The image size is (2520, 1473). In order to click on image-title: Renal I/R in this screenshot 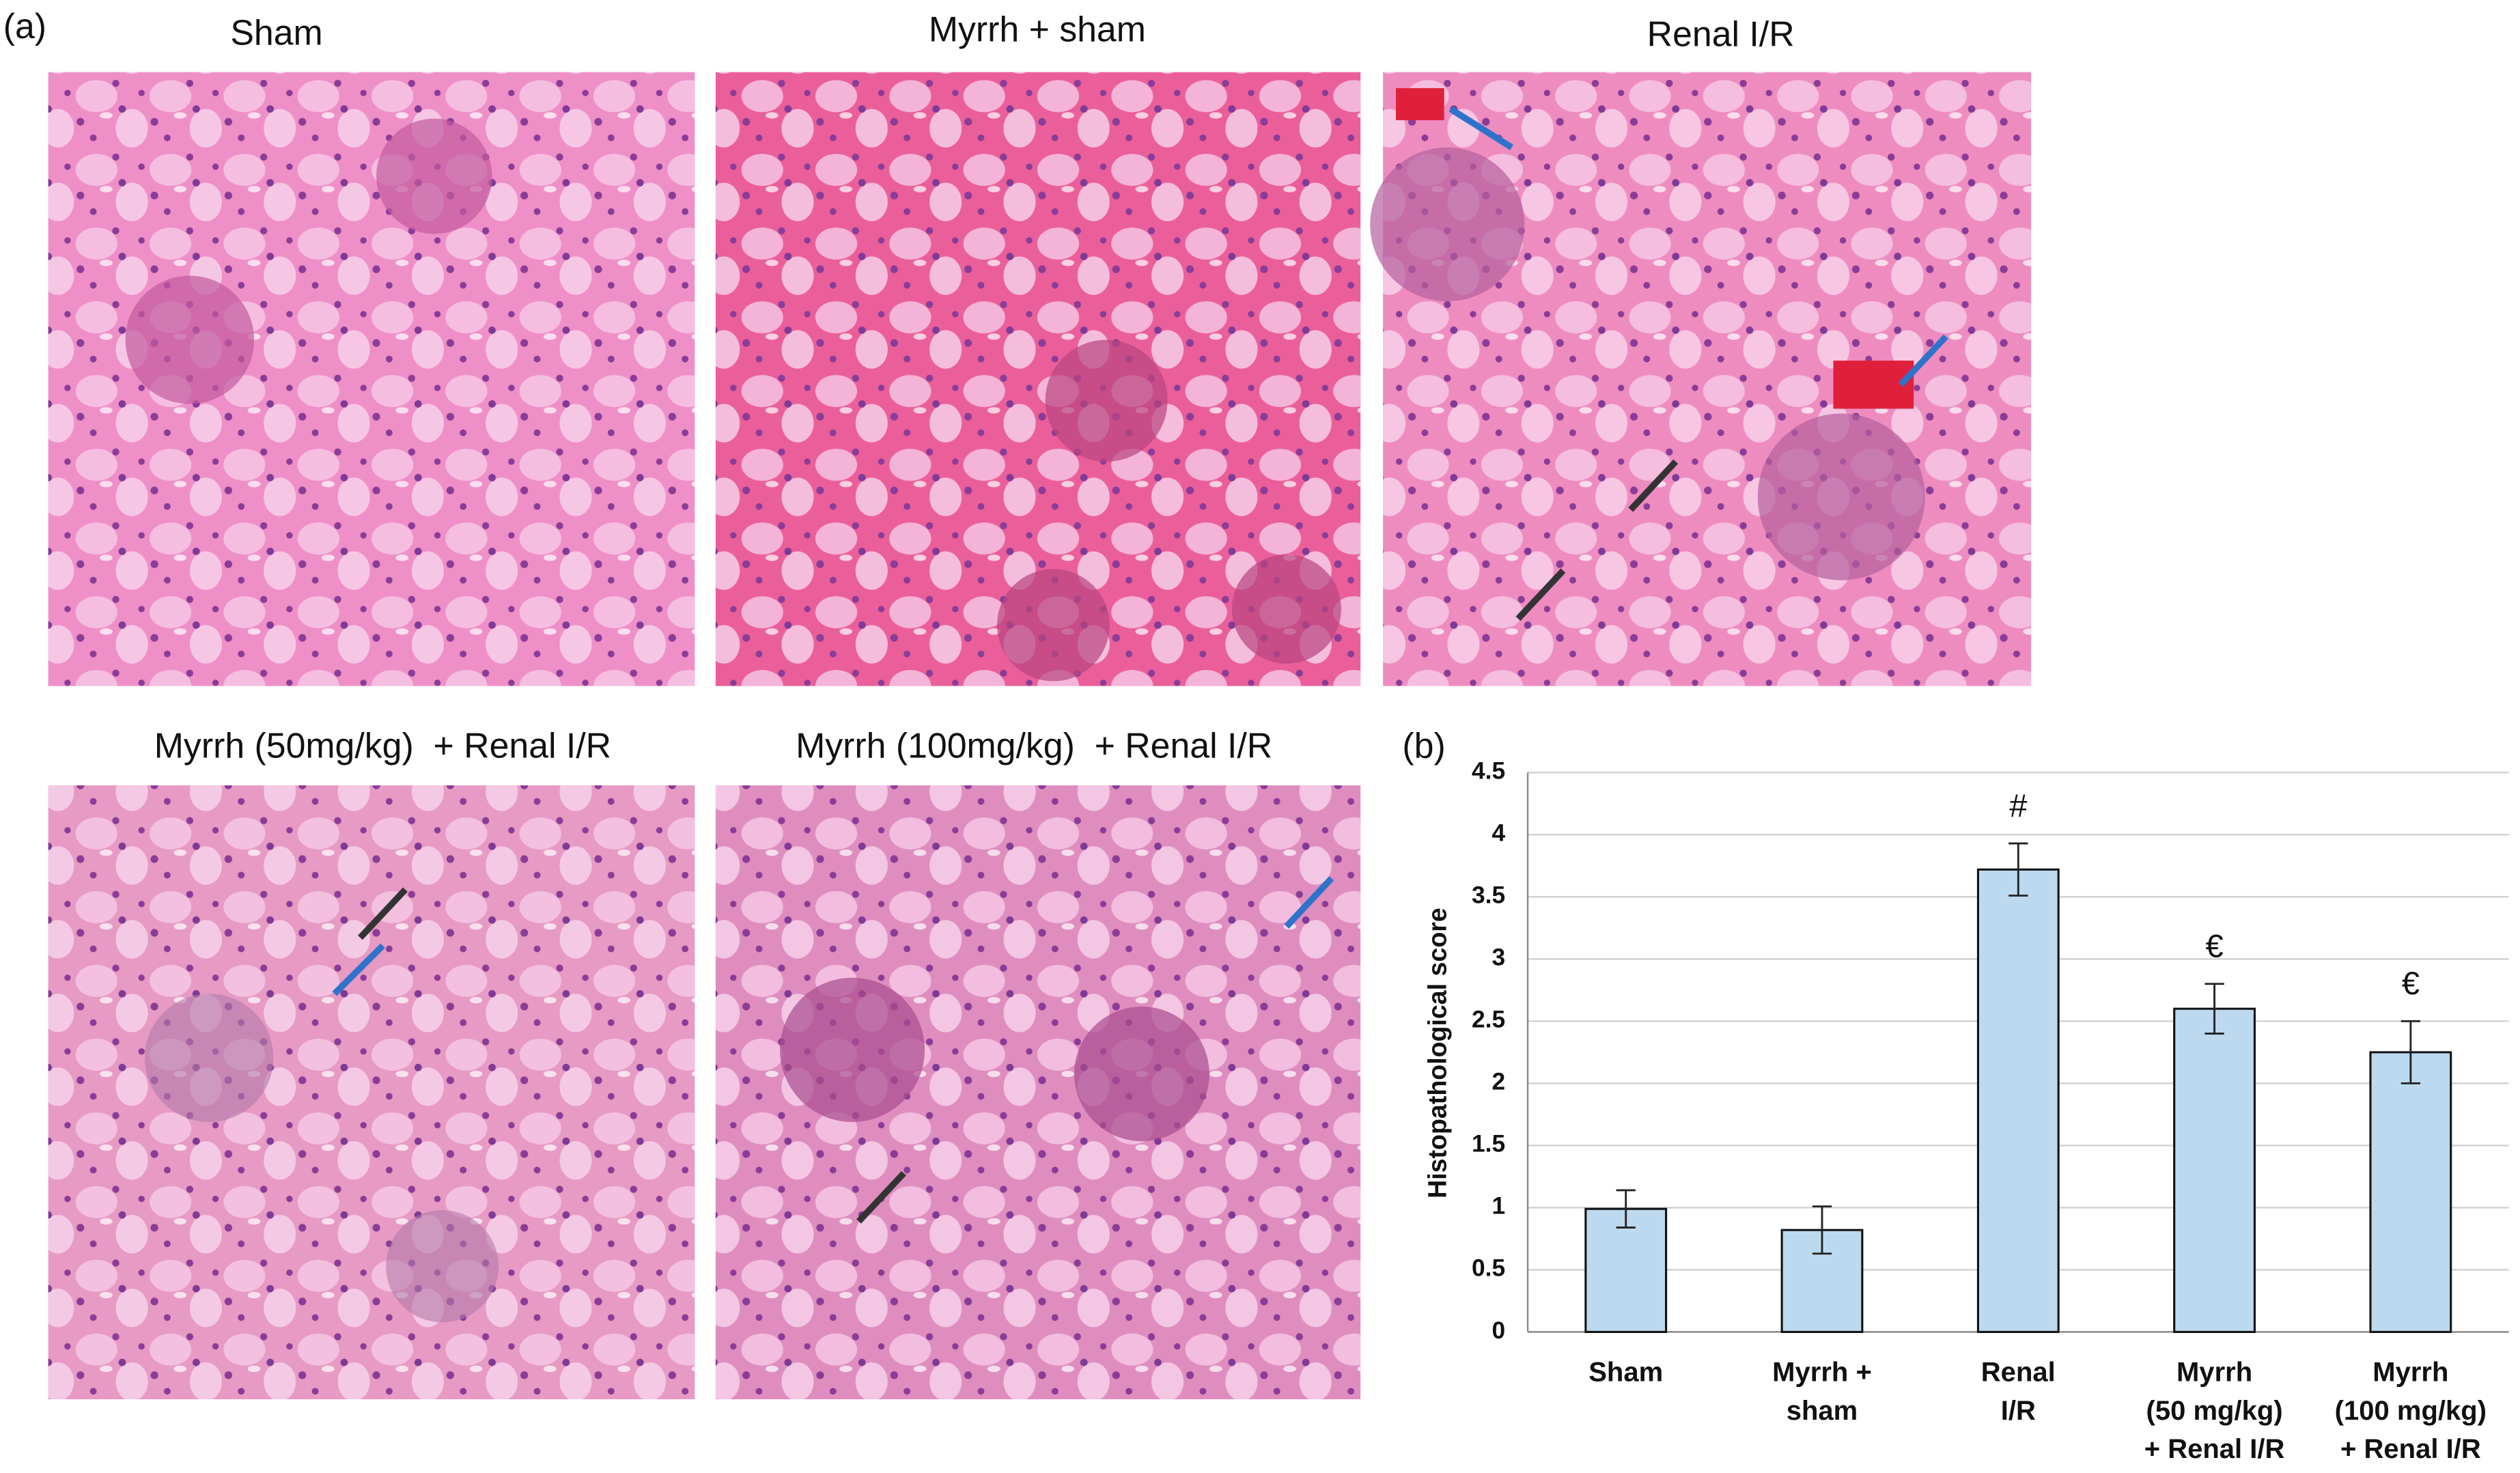, I will do `click(1721, 34)`.